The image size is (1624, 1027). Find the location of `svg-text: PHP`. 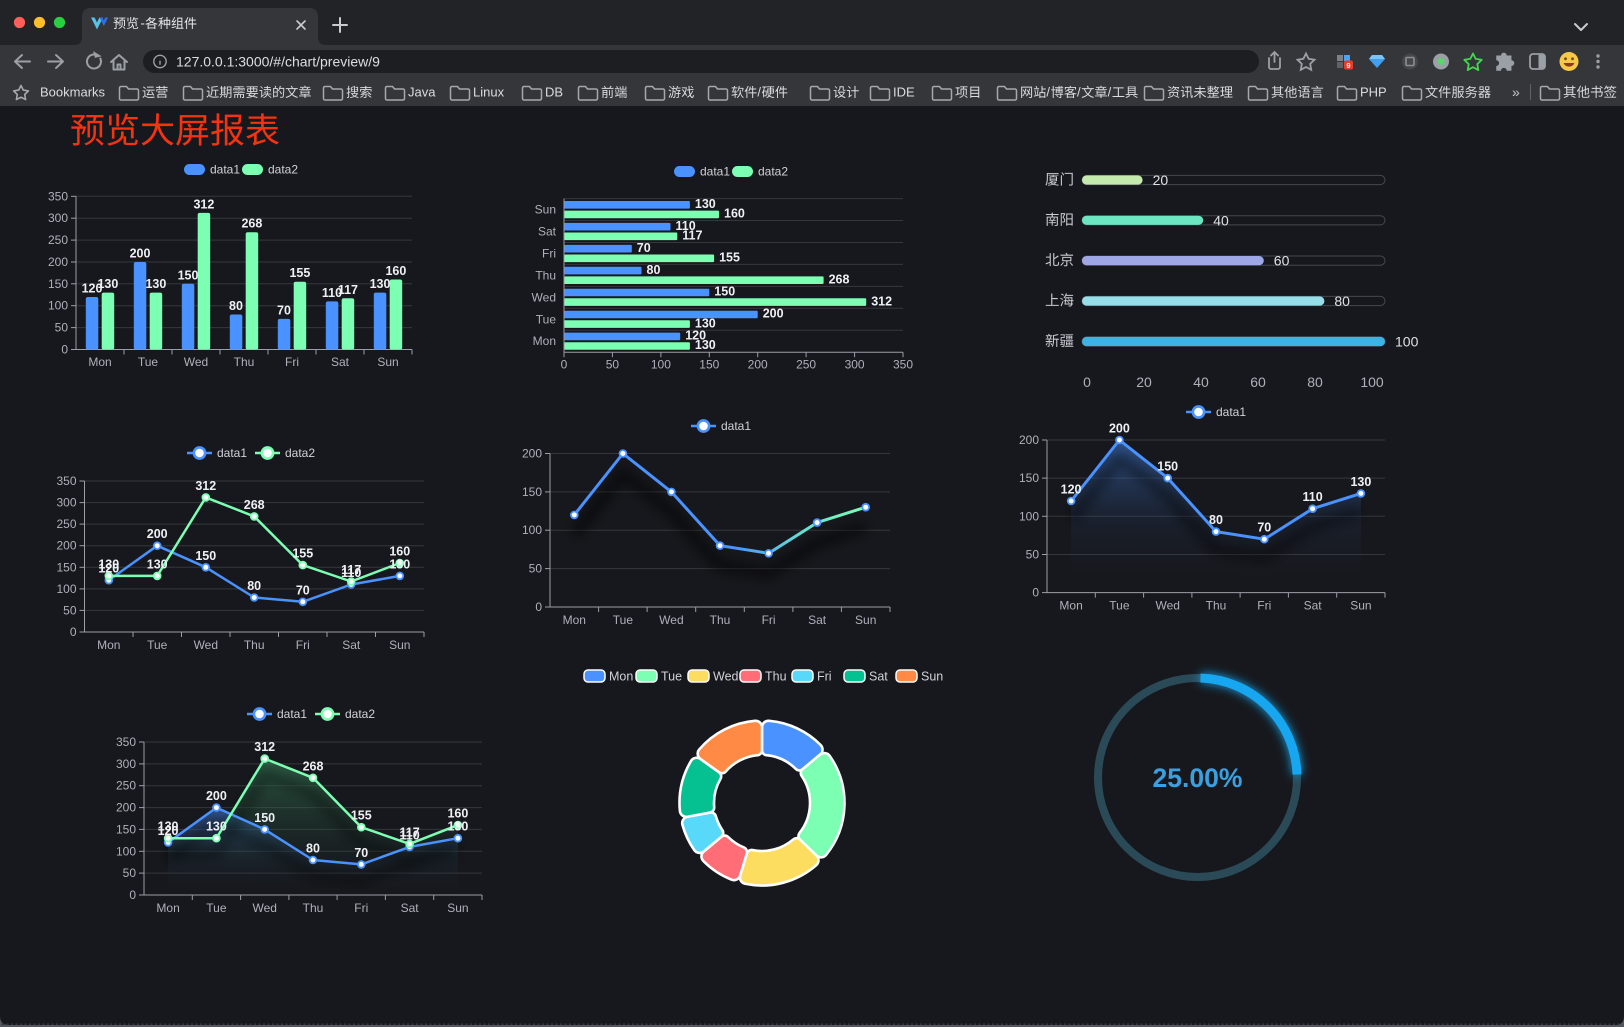

svg-text: PHP is located at coordinates (1373, 92).